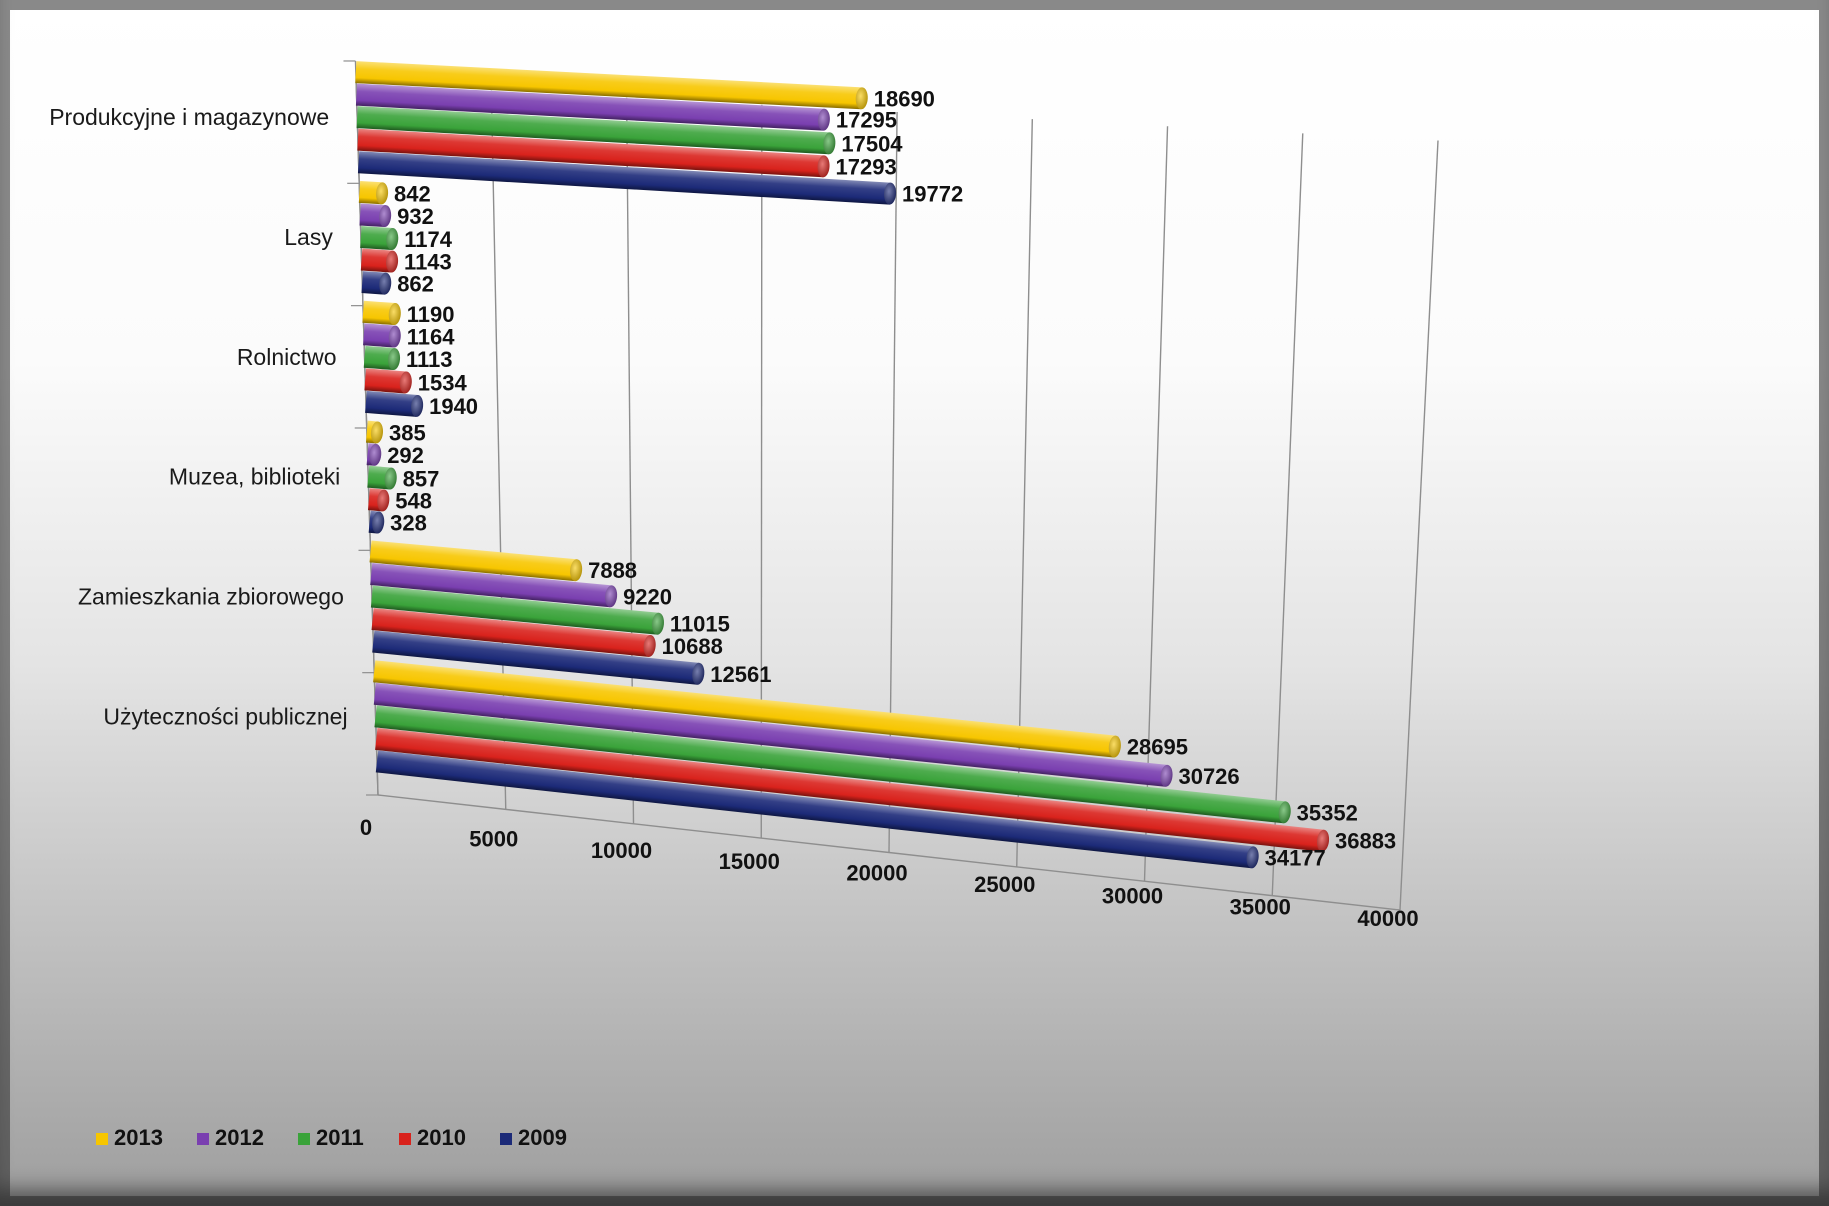  Describe the element at coordinates (866, 166) in the screenshot. I see `data-label: 17293` at that location.